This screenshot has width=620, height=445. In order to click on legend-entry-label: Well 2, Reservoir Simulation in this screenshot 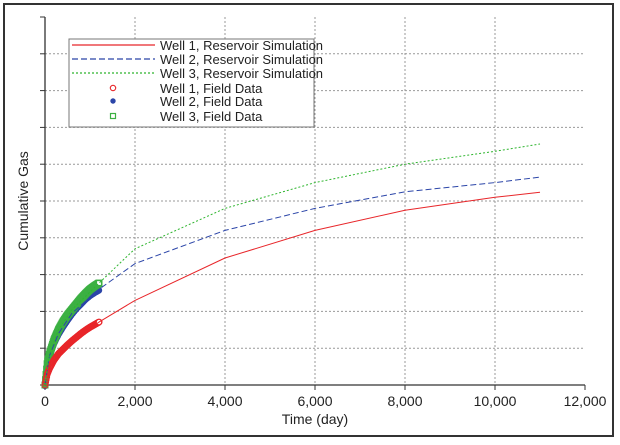, I will do `click(241, 59)`.